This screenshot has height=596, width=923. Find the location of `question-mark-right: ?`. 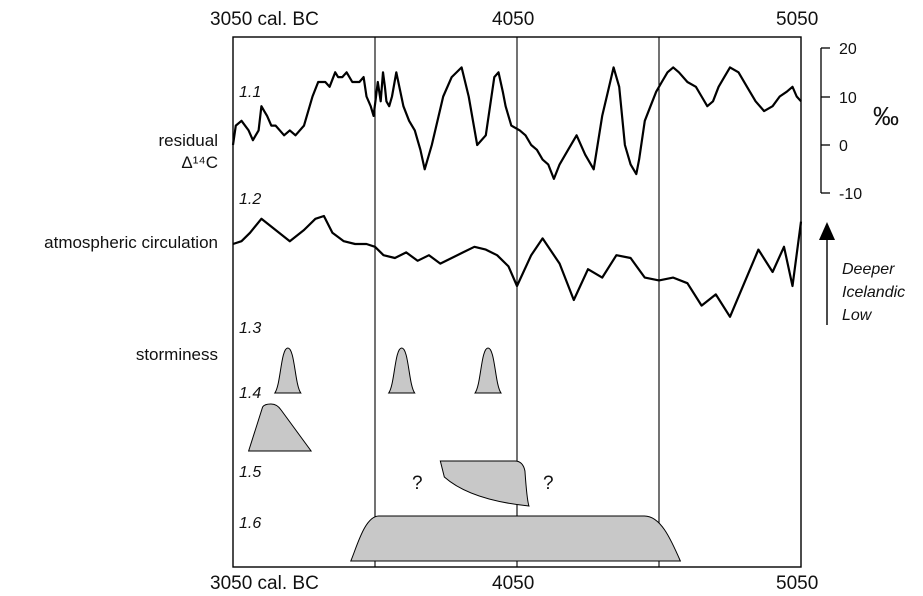

question-mark-right: ? is located at coordinates (548, 483).